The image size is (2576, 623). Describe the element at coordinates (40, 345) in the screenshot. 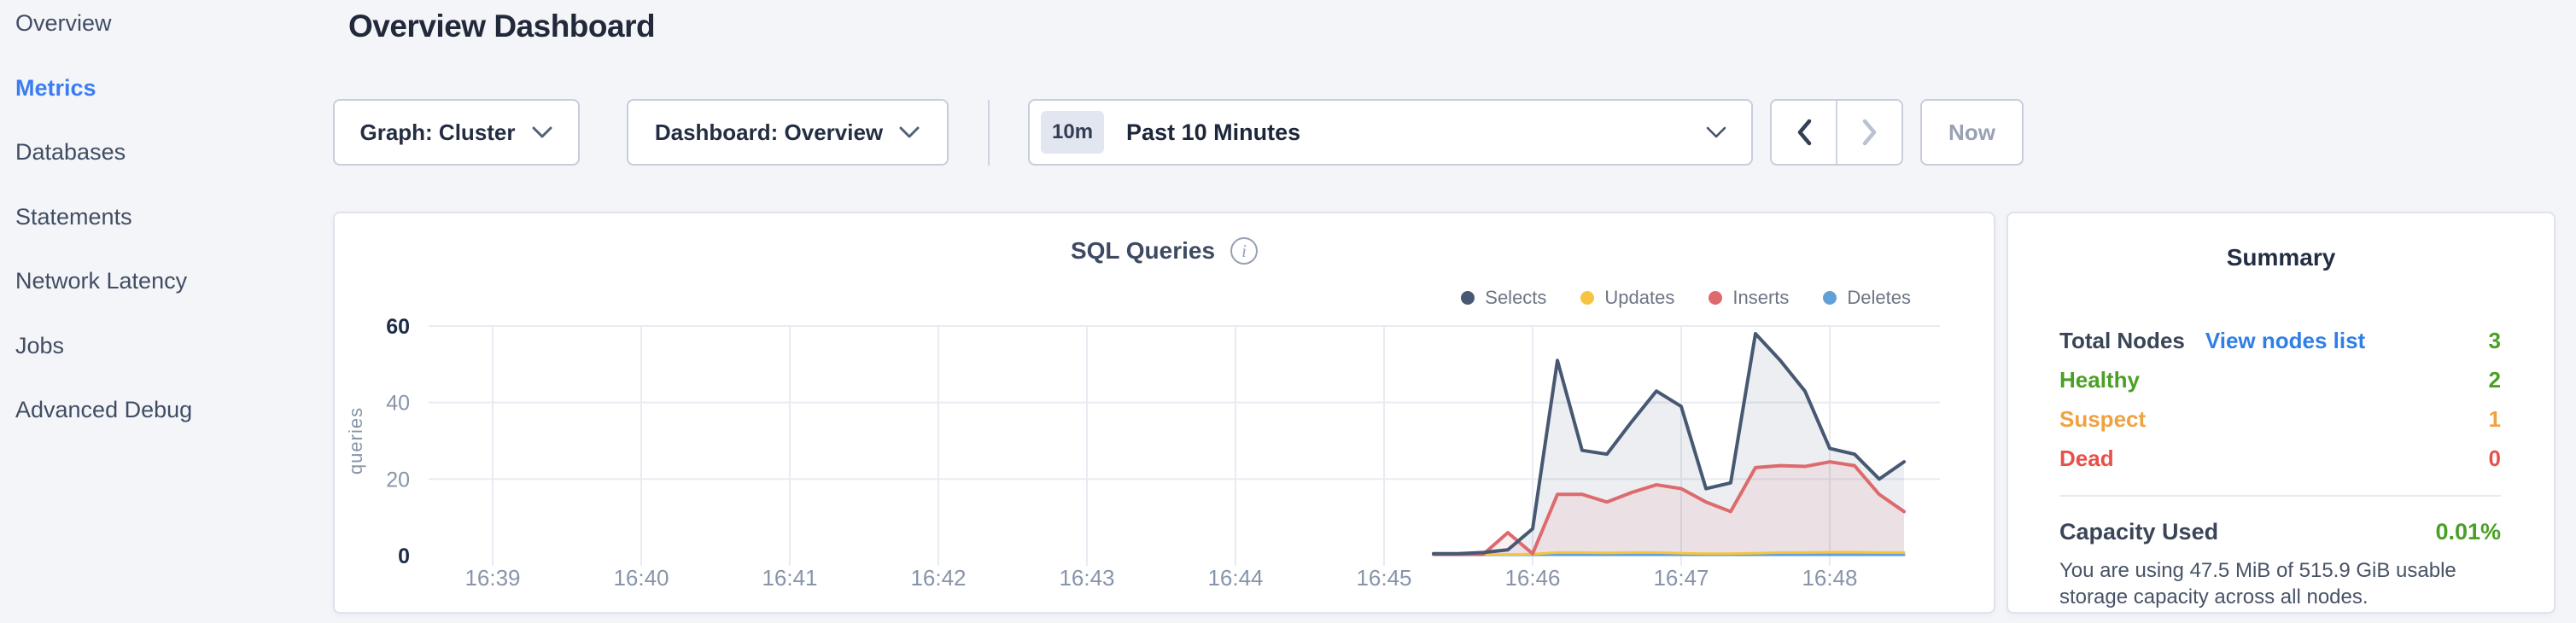

I see `sidebar-item-jobs: Jobs` at that location.